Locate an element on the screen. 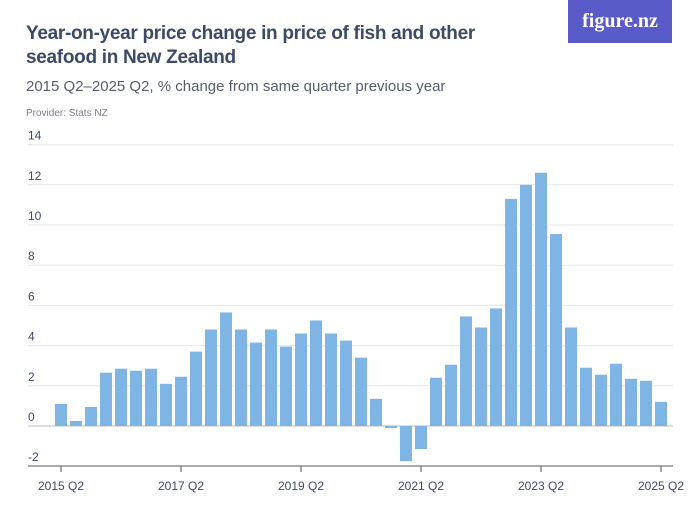 The width and height of the screenshot is (700, 525). x-tick-label: 2023 Q2 is located at coordinates (541, 486).